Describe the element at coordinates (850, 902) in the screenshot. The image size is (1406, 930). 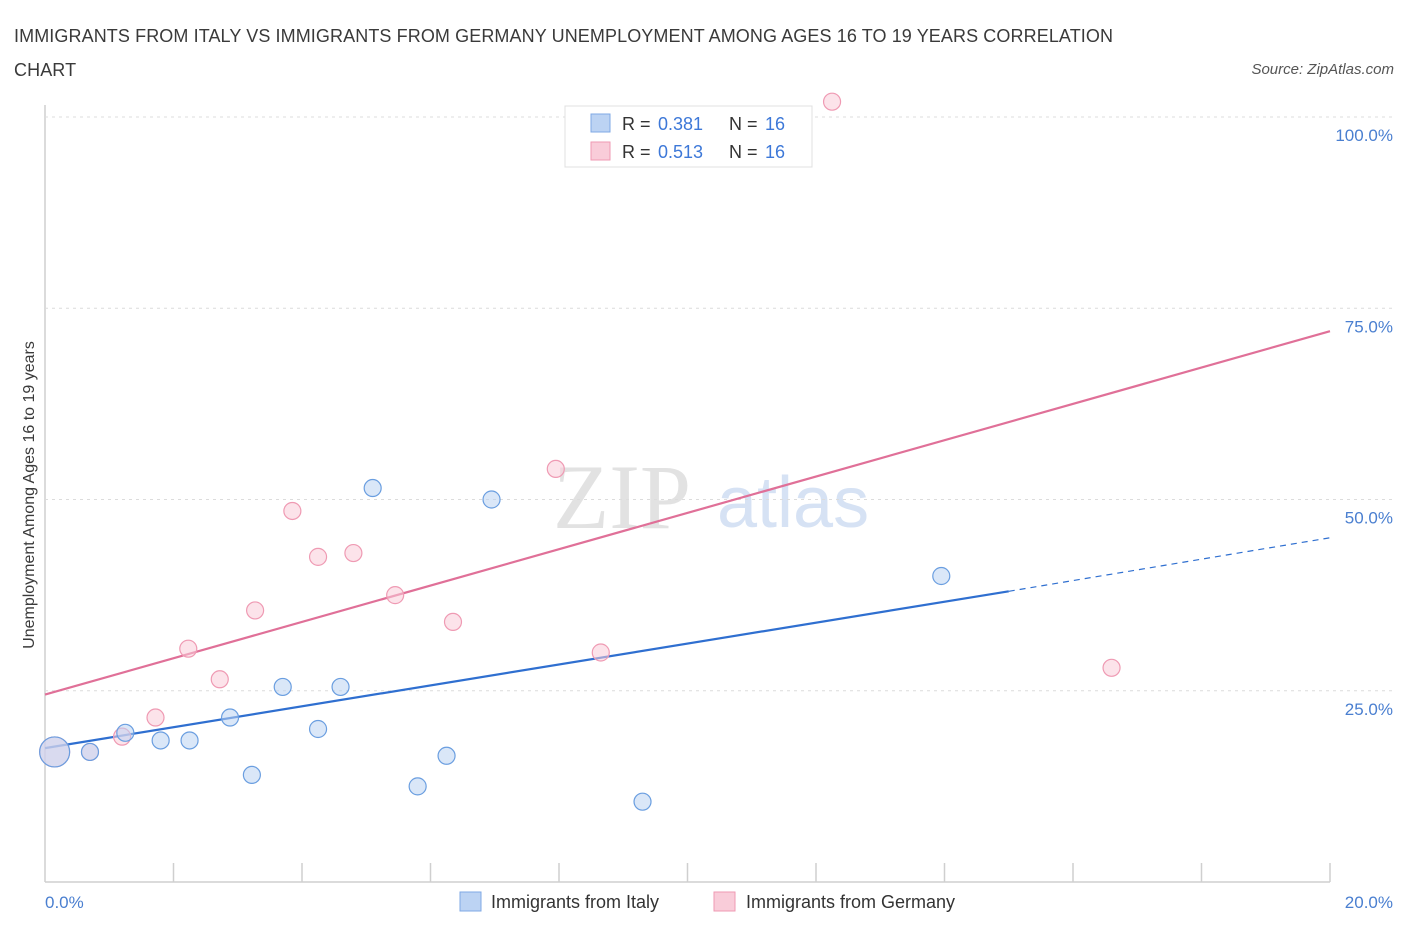
I see `bottom-legend-germany-label: Immigrants from Germany` at that location.